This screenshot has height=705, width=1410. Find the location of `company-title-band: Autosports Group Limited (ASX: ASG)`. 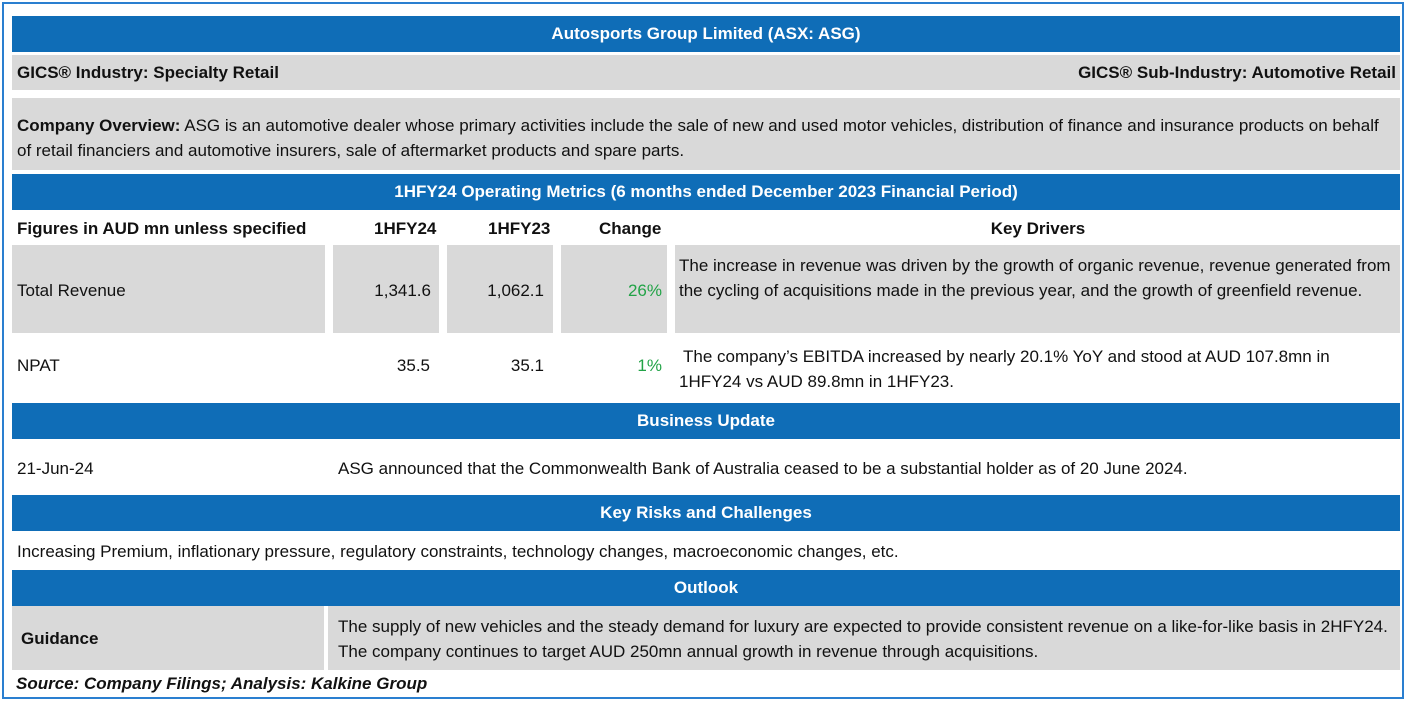

company-title-band: Autosports Group Limited (ASX: ASG) is located at coordinates (706, 34).